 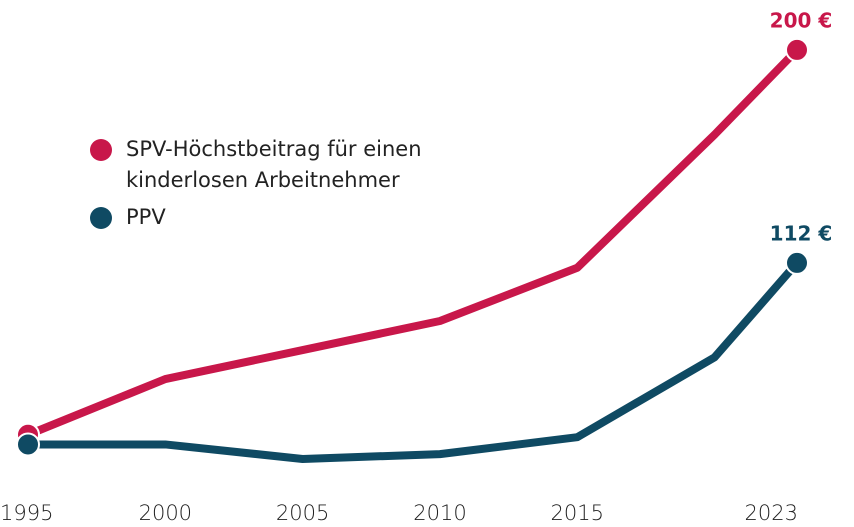 What do you see at coordinates (801, 20) in the screenshot?
I see `value-label: 200 €` at bounding box center [801, 20].